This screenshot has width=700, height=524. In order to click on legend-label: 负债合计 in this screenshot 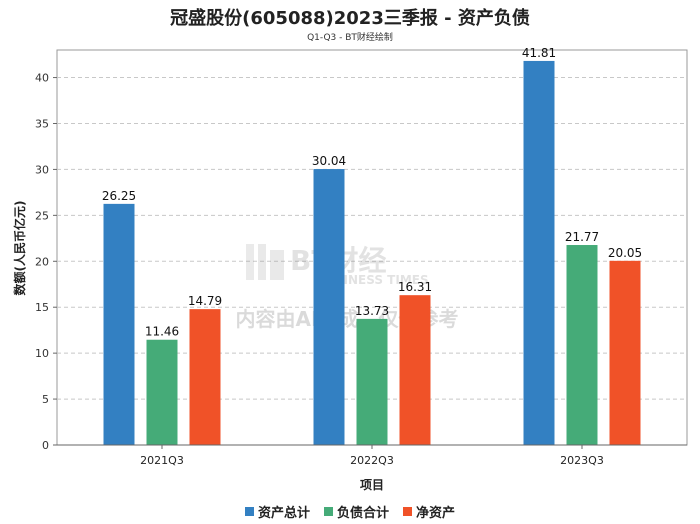, I will do `click(362, 513)`.